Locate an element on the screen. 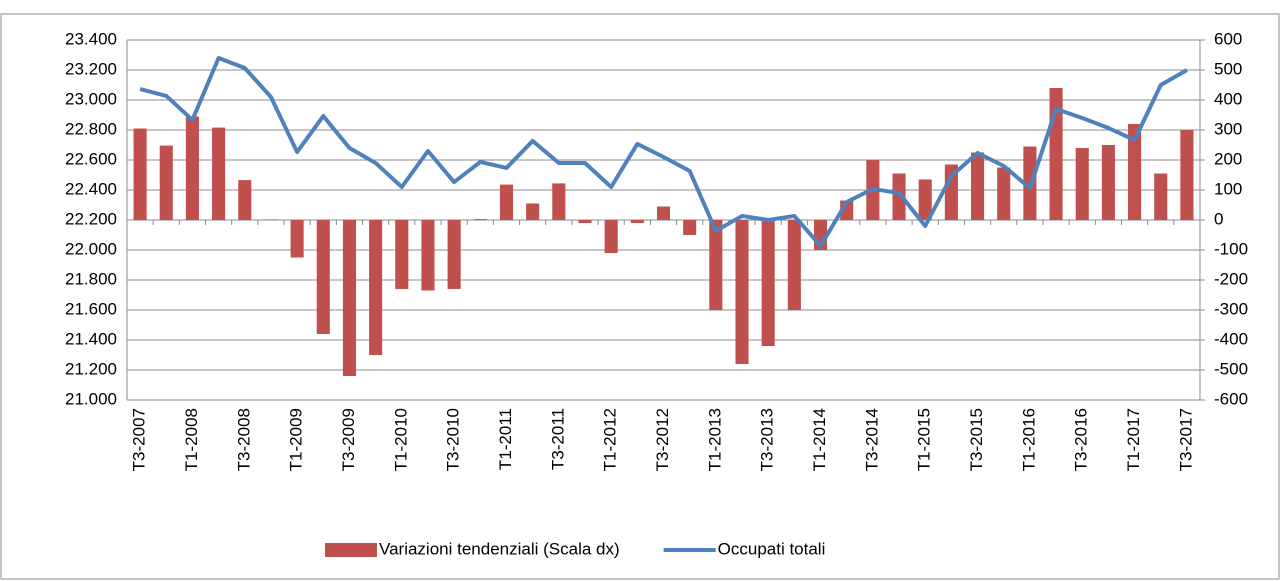 The width and height of the screenshot is (1281, 581). x-tick-label: T1-2014 is located at coordinates (819, 439).